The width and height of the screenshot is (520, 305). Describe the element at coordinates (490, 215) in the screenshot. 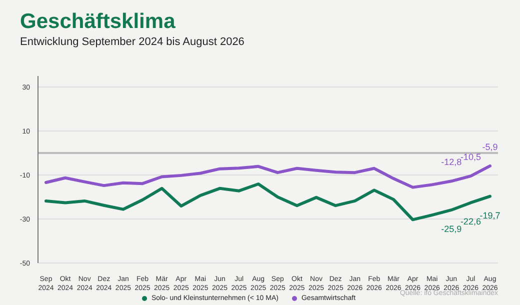

I see `data-label: -19,7` at that location.